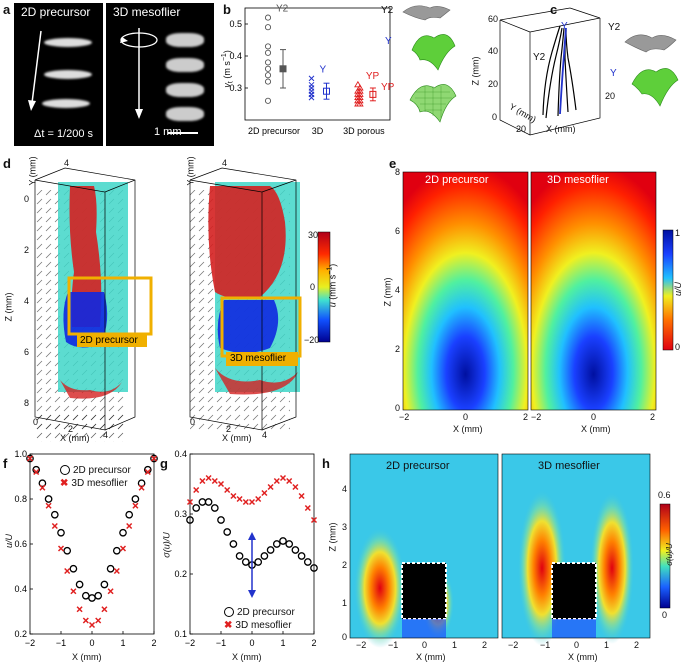 The height and width of the screenshot is (666, 685). I want to click on ytick-label: 0.8, so click(20, 499).